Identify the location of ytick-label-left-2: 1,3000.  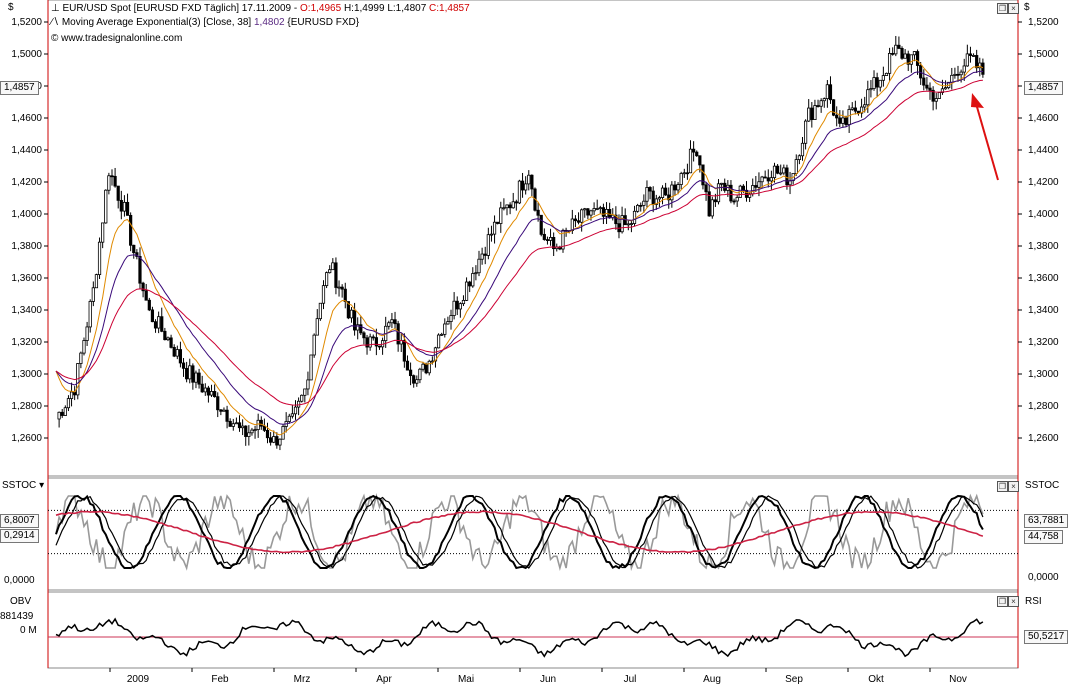
(26, 374).